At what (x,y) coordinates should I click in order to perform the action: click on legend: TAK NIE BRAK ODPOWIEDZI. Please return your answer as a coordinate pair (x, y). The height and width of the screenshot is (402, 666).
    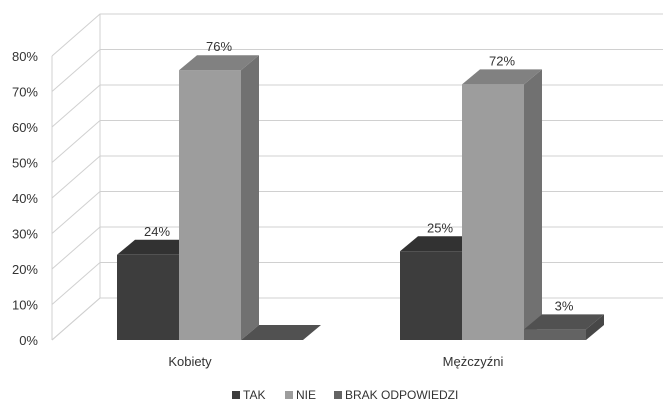
    Looking at the image, I should click on (345, 395).